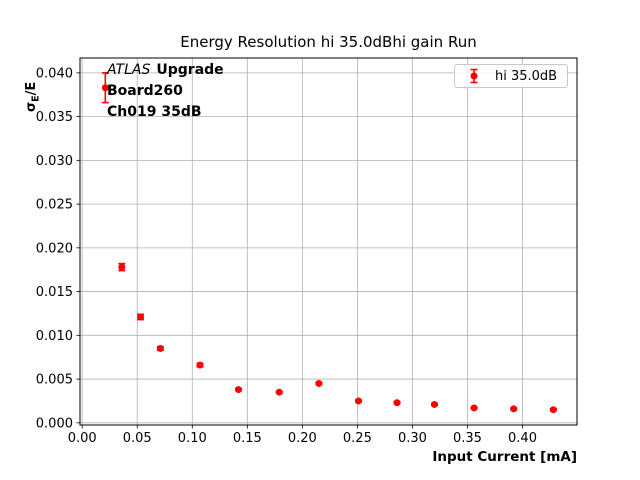 The image size is (640, 480). Describe the element at coordinates (54, 248) in the screenshot. I see `y-tick-label: 0.020` at that location.